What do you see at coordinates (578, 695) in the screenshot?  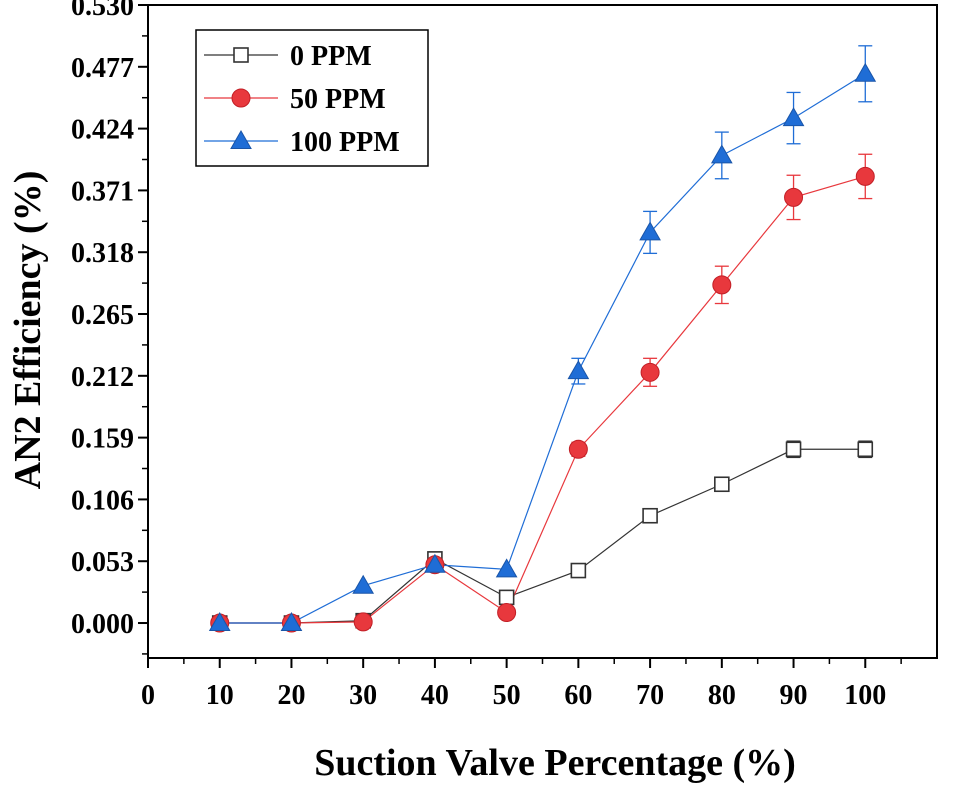 I see `x-tick-label: 60` at bounding box center [578, 695].